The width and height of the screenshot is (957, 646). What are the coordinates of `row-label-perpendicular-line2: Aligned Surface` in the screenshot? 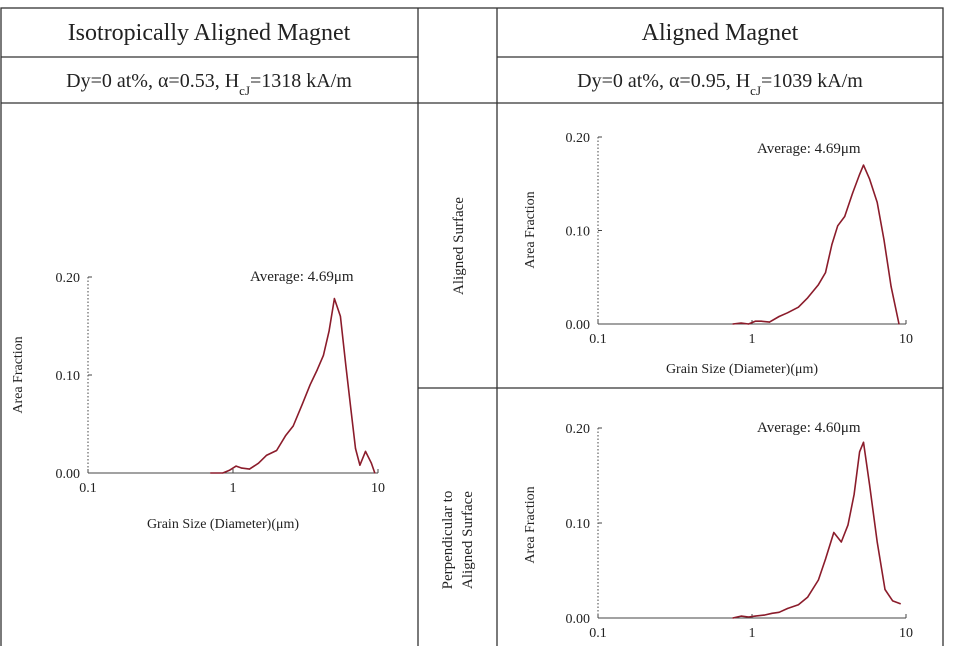 It's located at (468, 540).